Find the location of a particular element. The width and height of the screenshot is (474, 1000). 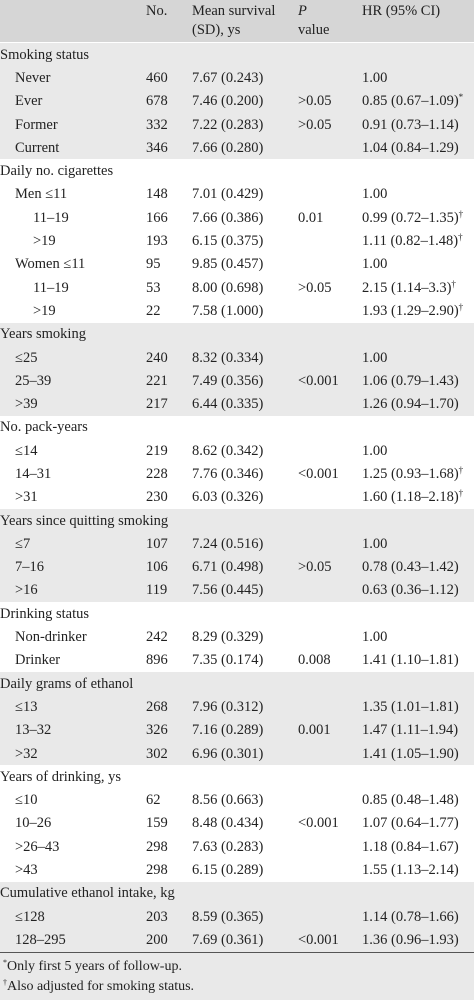

footnote-1: *Only first 5 years of follow-up. is located at coordinates (92, 967).